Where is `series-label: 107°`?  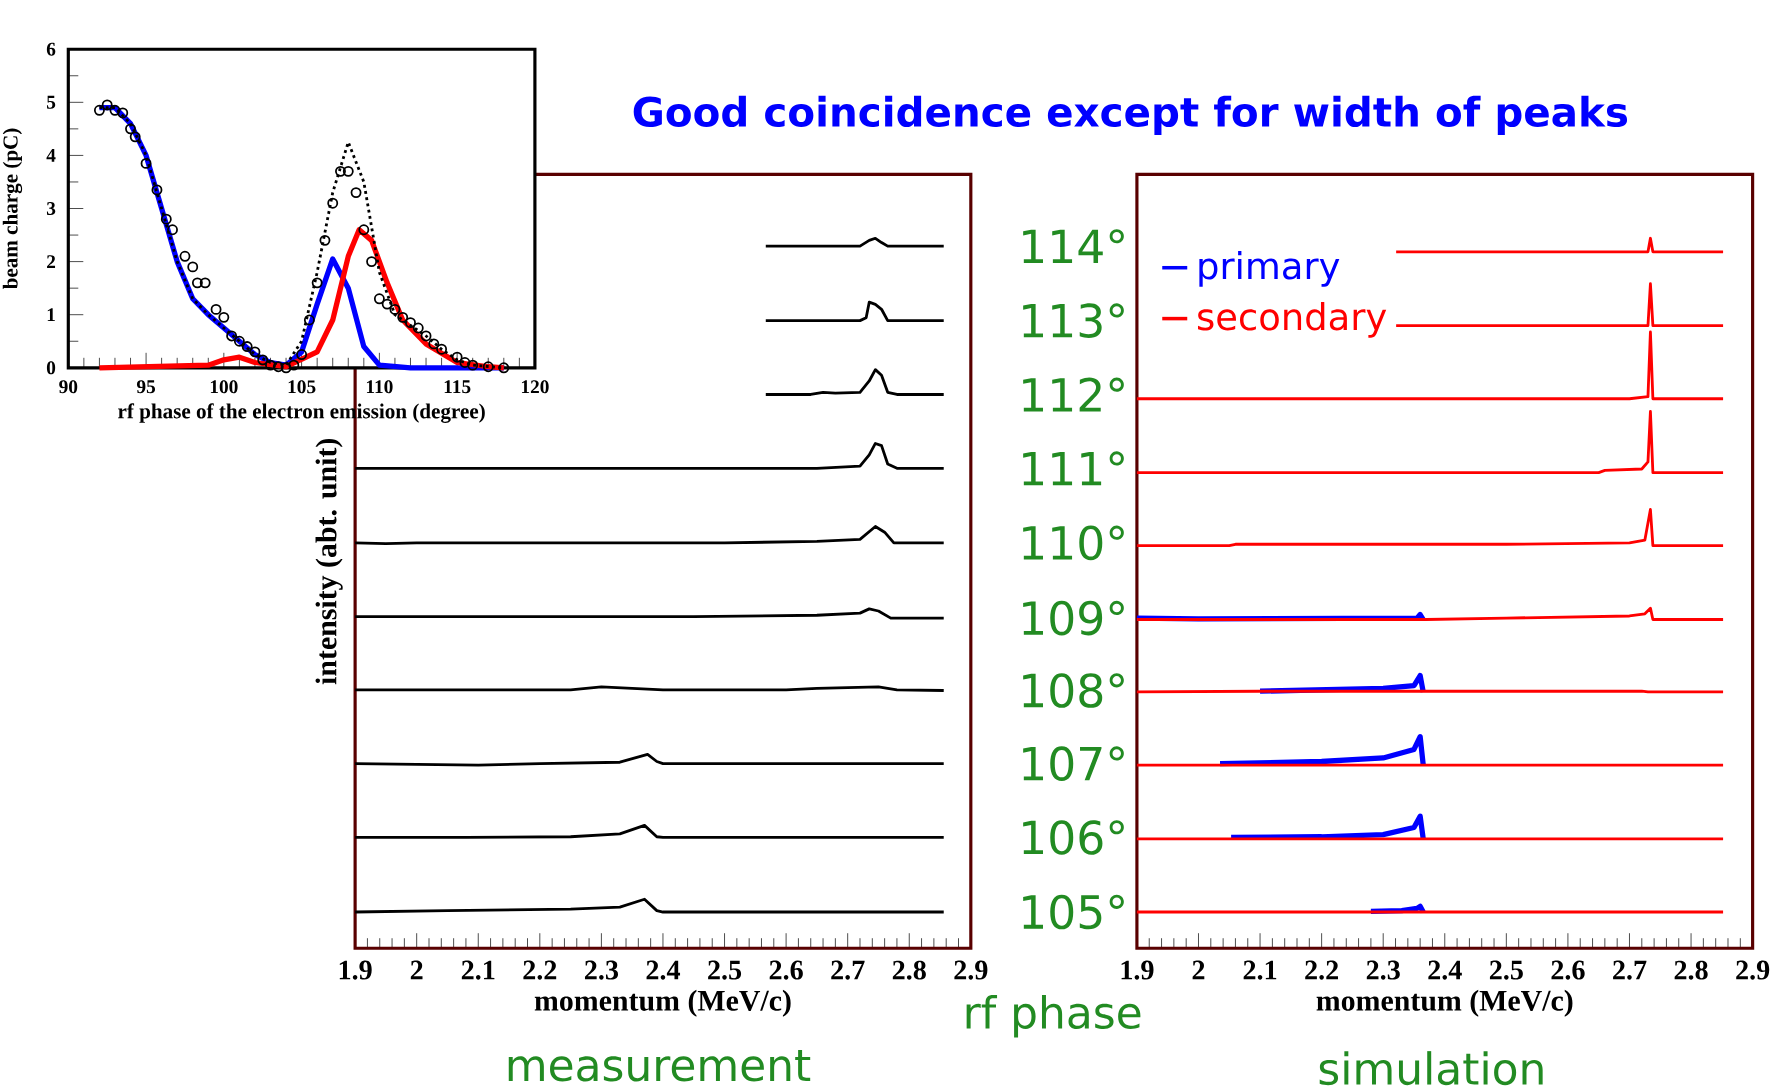 series-label: 107° is located at coordinates (1073, 763).